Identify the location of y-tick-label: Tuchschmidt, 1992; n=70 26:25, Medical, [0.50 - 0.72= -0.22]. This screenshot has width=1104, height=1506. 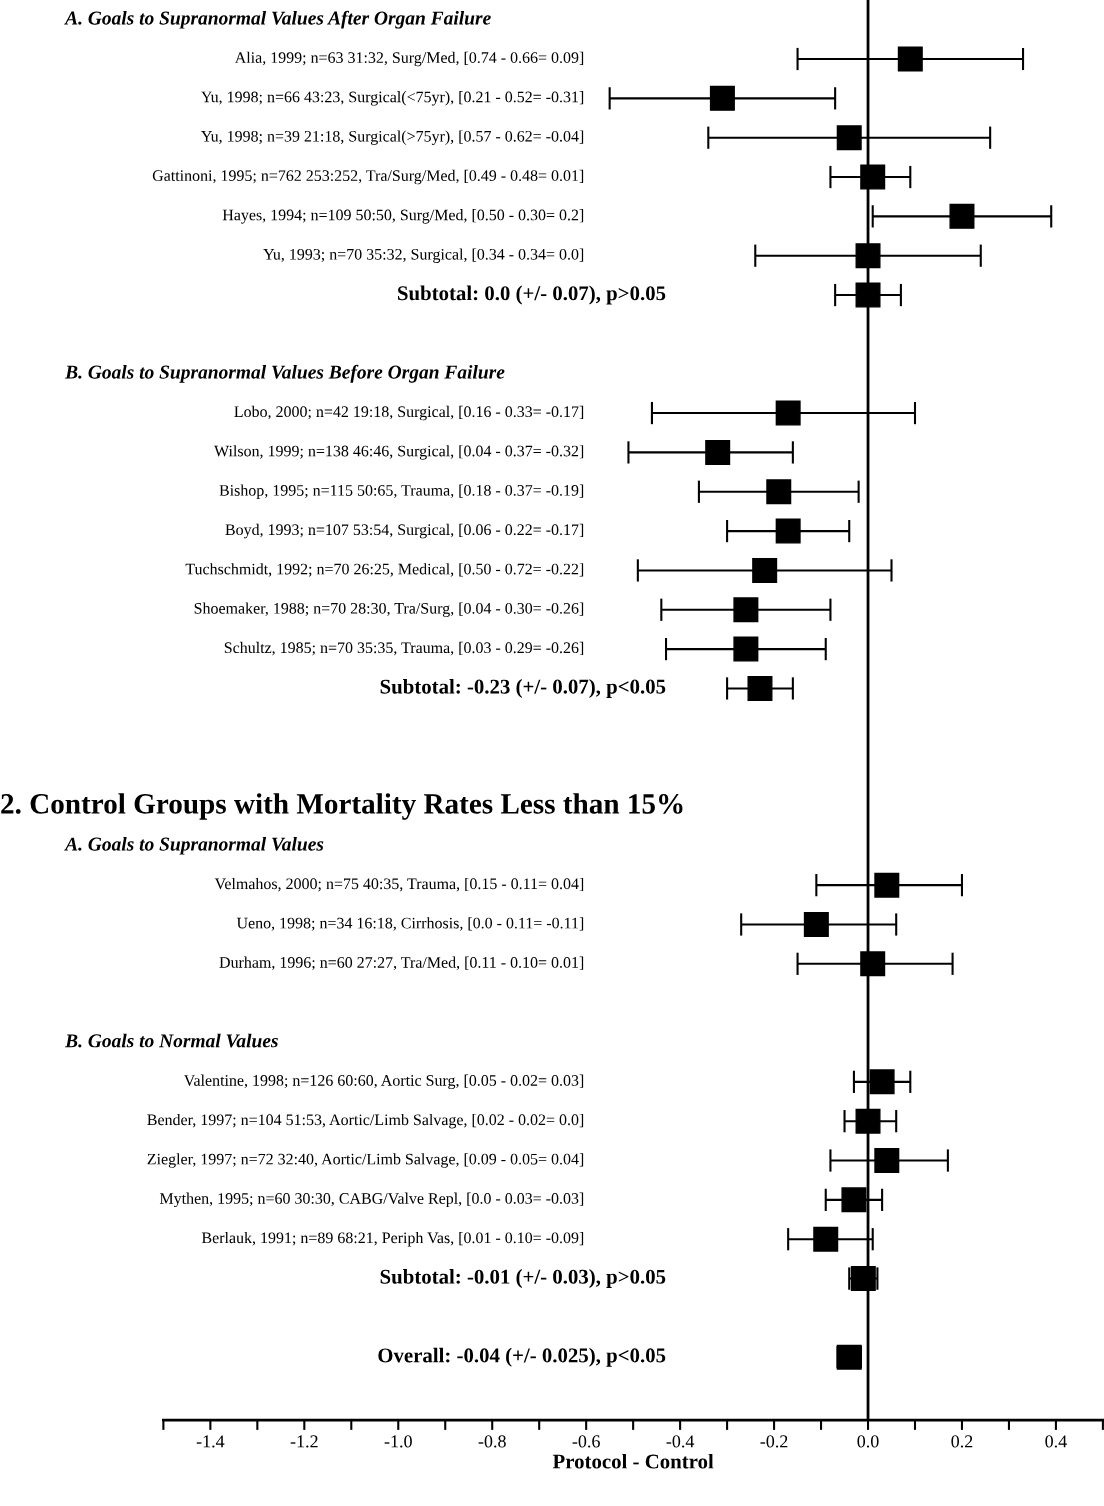
(384, 570).